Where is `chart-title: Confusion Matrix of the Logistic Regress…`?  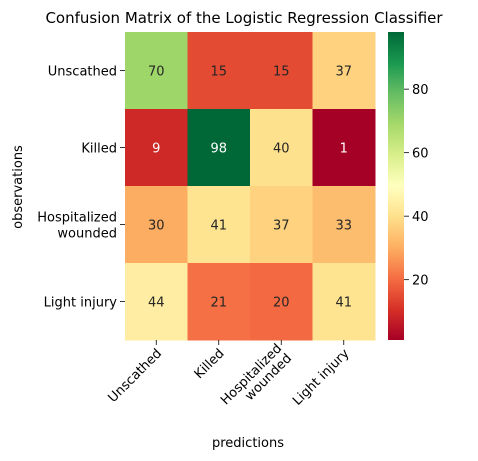
chart-title: Confusion Matrix of the Logistic Regress… is located at coordinates (244, 18).